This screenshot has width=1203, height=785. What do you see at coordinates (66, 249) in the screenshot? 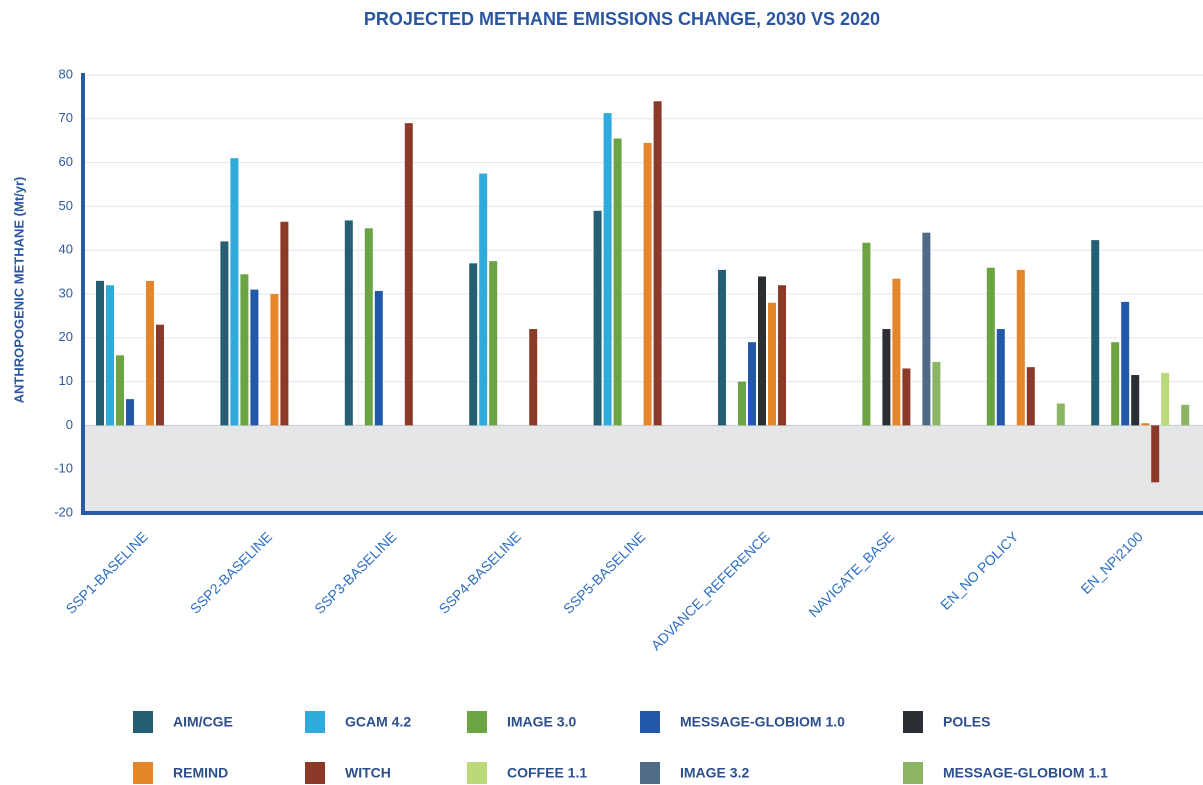
I see `y-tick-label: 40` at bounding box center [66, 249].